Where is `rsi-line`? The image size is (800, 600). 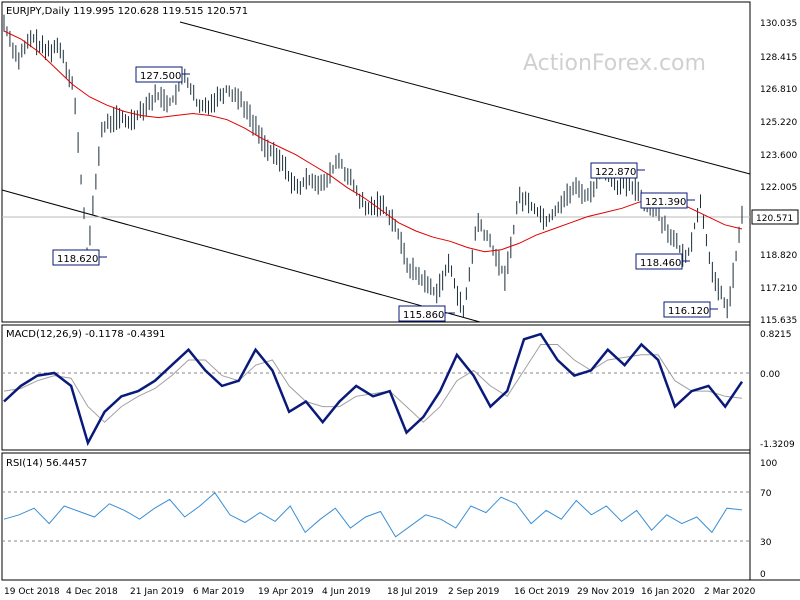
rsi-line is located at coordinates (373, 515).